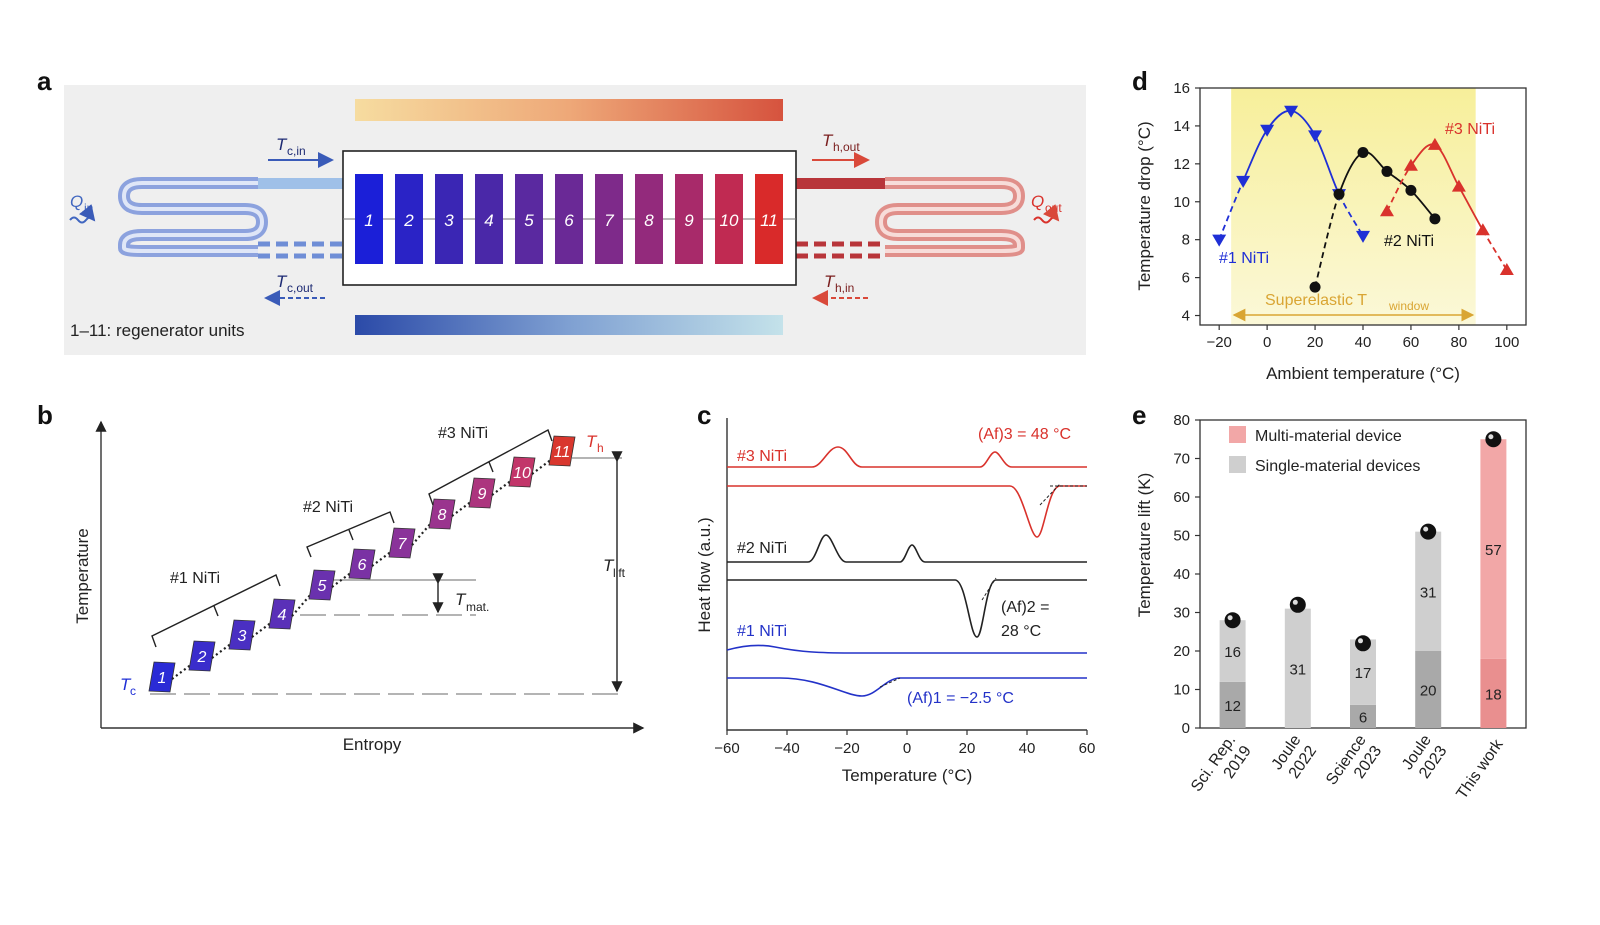  I want to click on tmat-label: T mat., so click(472, 602).